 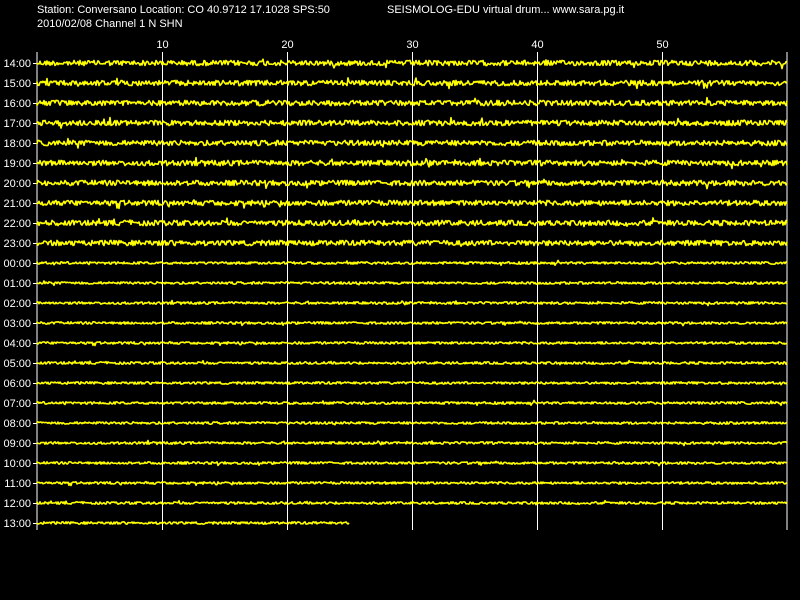 I want to click on x-tick-label: 20, so click(x=287, y=45).